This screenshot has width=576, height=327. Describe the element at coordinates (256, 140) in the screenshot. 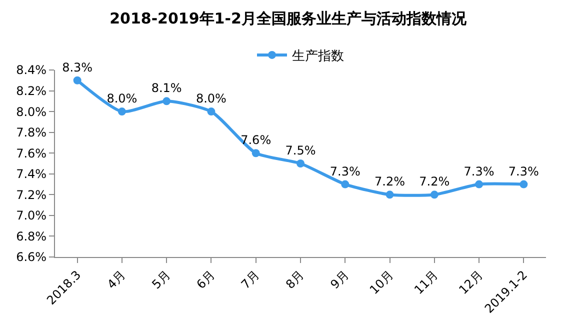

I see `data-label: 7.6%` at that location.